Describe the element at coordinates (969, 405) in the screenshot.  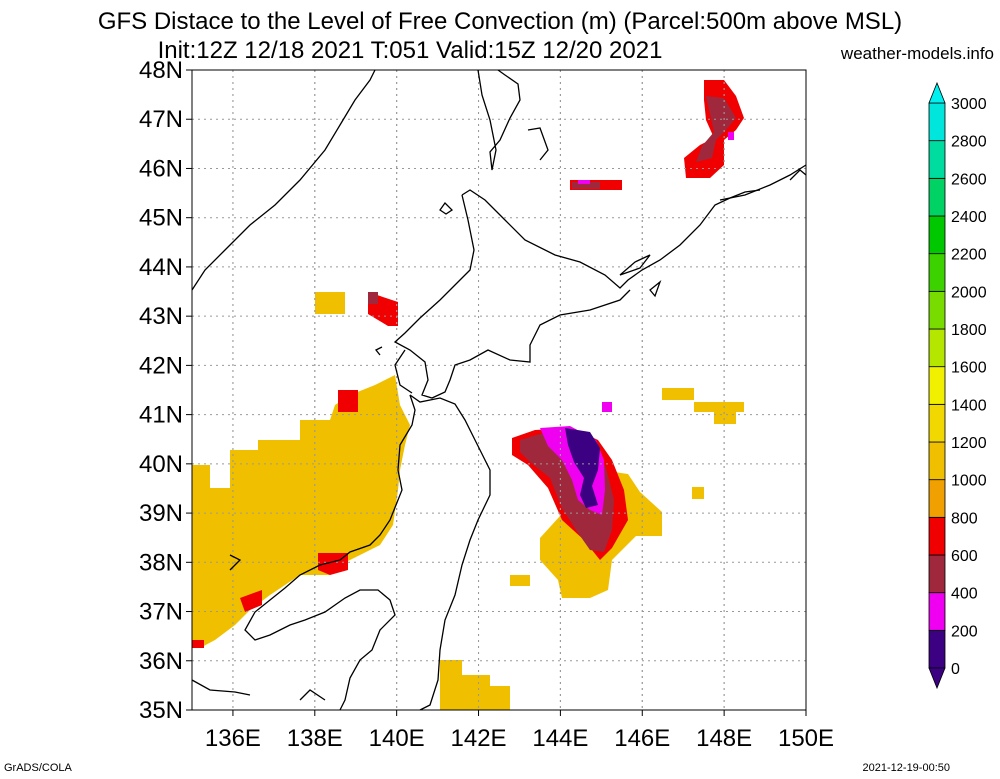
I see `colorbar-label: 1400` at that location.